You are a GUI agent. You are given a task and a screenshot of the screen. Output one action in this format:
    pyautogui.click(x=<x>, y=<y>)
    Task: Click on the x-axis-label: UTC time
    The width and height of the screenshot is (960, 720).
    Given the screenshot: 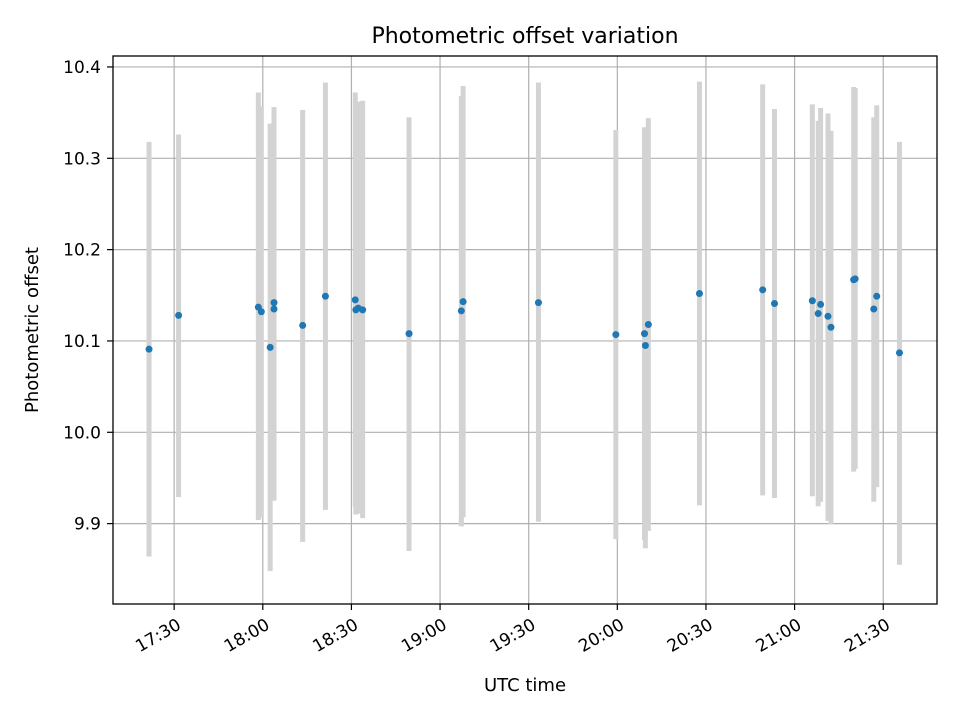 What is the action you would take?
    pyautogui.click(x=525, y=685)
    